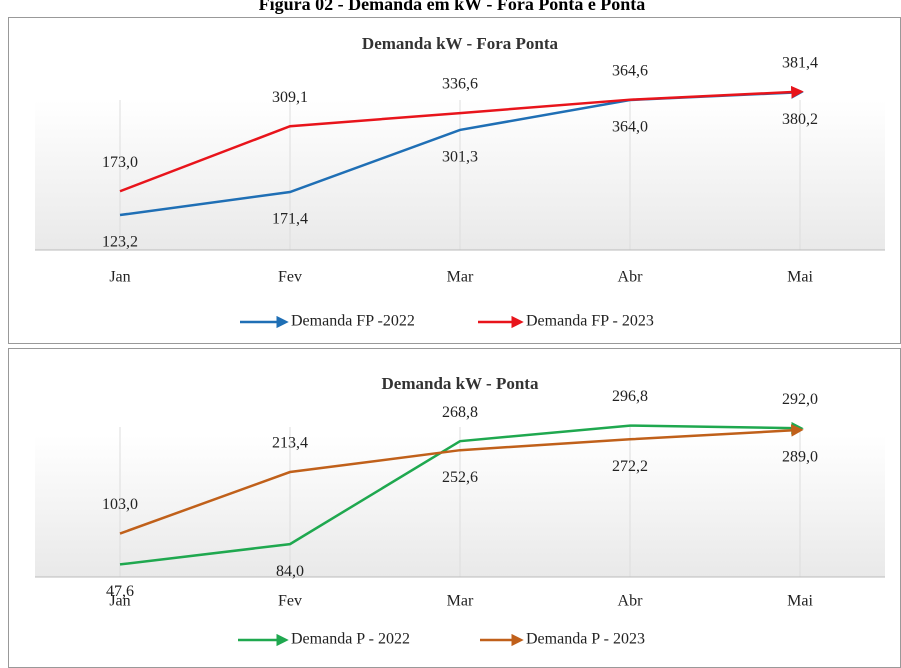  I want to click on data-label: 301,3, so click(460, 157).